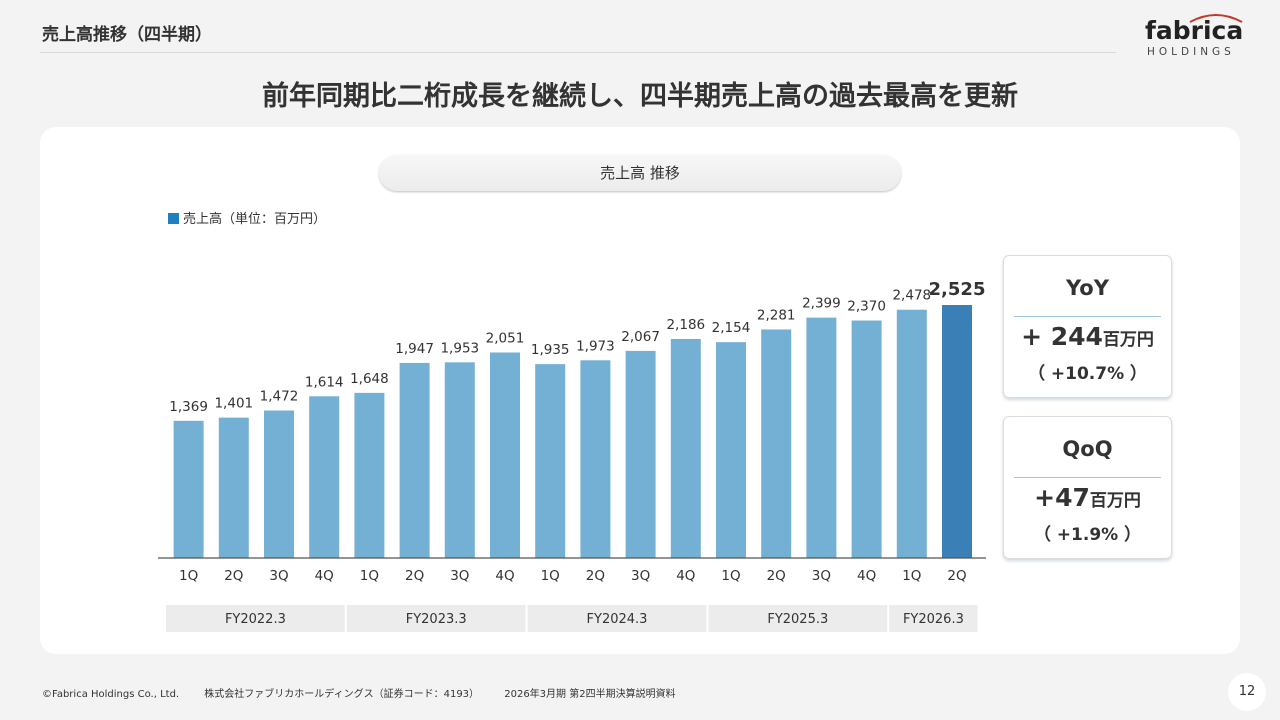  Describe the element at coordinates (550, 576) in the screenshot. I see `x-tick-9: 1Q` at that location.